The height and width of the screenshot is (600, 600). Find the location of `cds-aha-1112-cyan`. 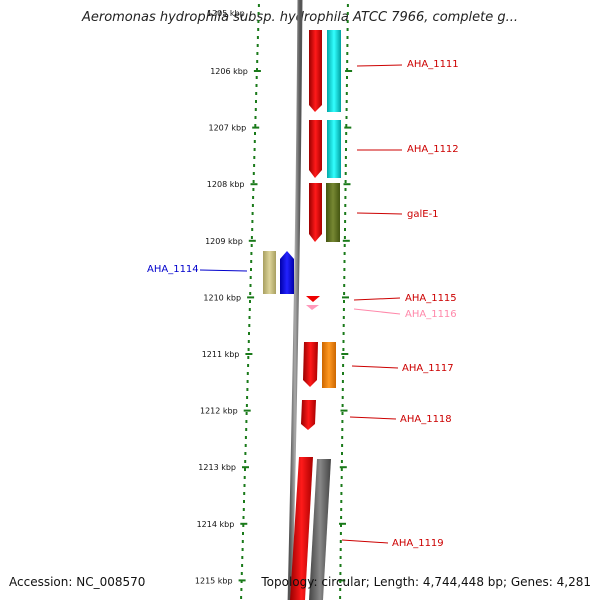

cds-aha-1112-cyan is located at coordinates (334, 149).